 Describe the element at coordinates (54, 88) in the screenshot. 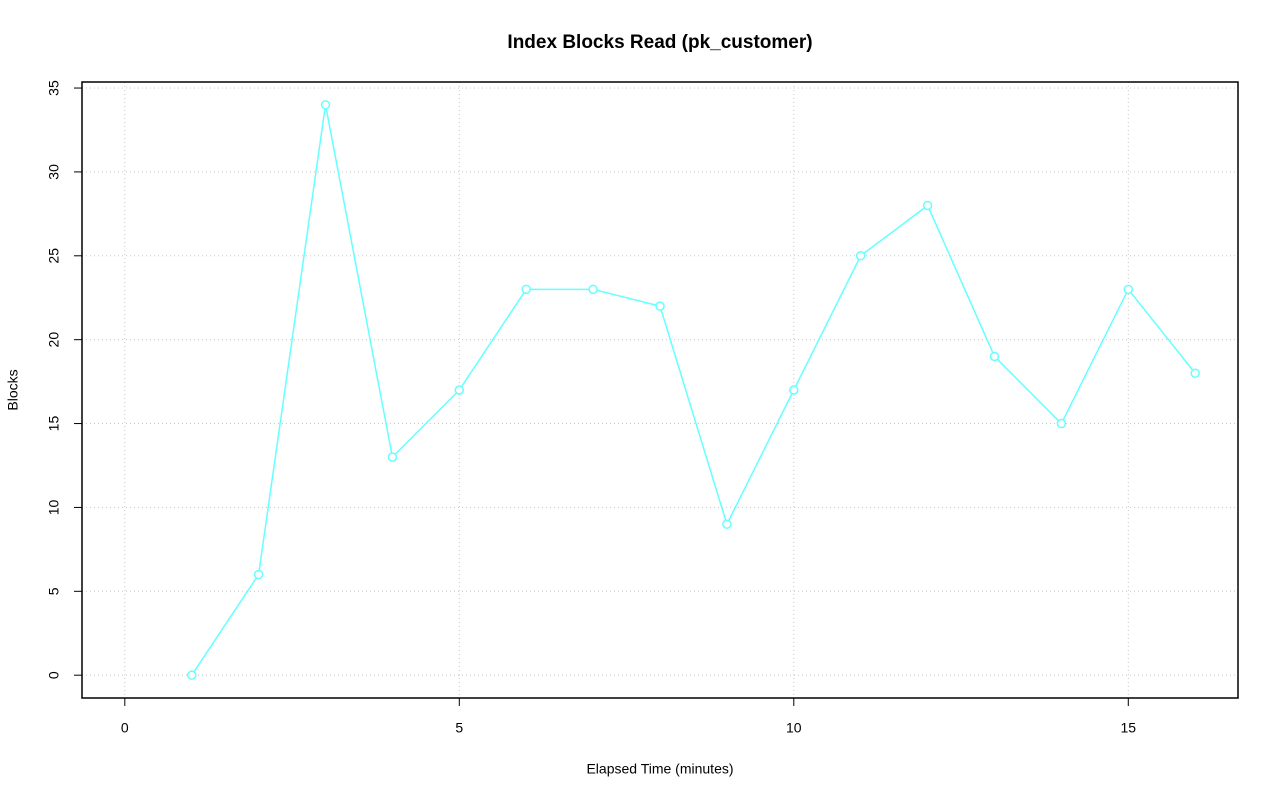

I see `y-tick-label: 35` at that location.